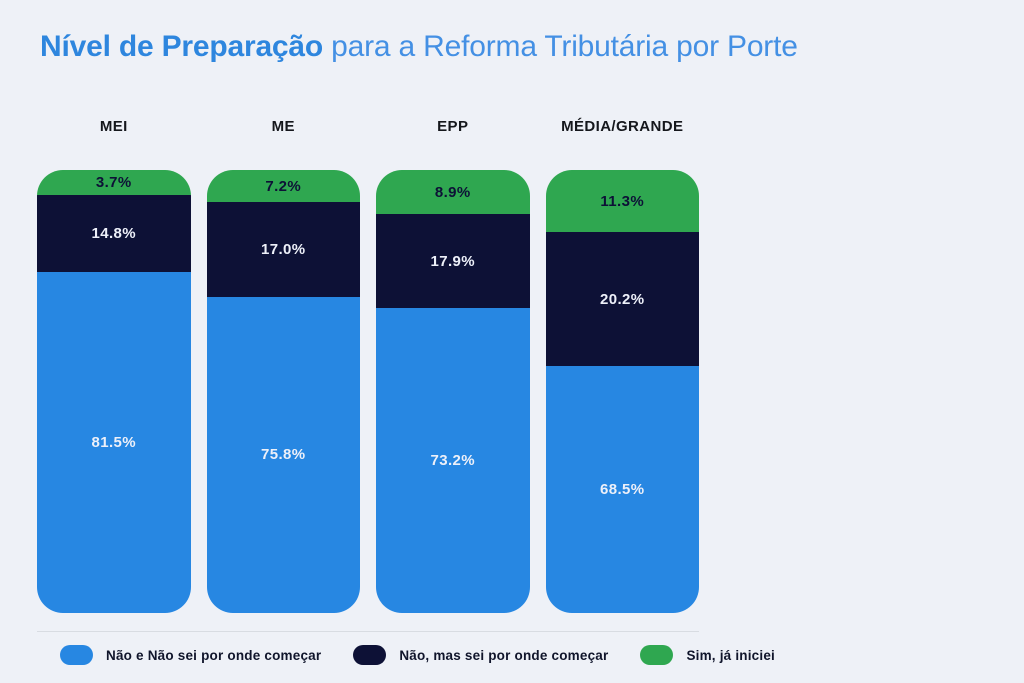  I want to click on segment-nao-e-nao-sei: 68.5%, so click(622, 489).